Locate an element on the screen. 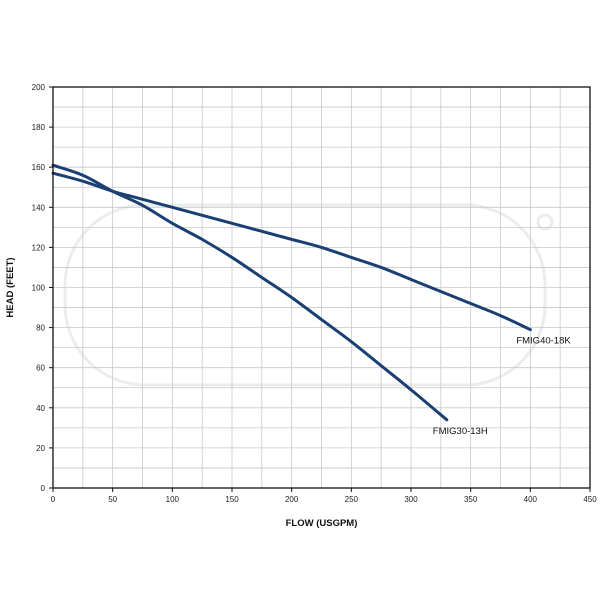 Image resolution: width=600 pixels, height=600 pixels. x-tick-label: 200 is located at coordinates (292, 499).